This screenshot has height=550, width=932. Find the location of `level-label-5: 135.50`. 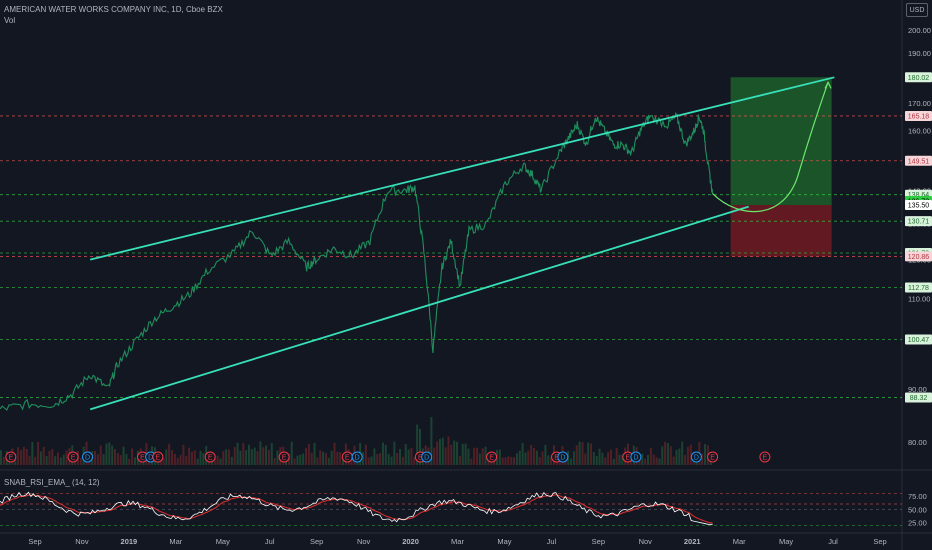

level-label-5: 135.50 is located at coordinates (919, 206).